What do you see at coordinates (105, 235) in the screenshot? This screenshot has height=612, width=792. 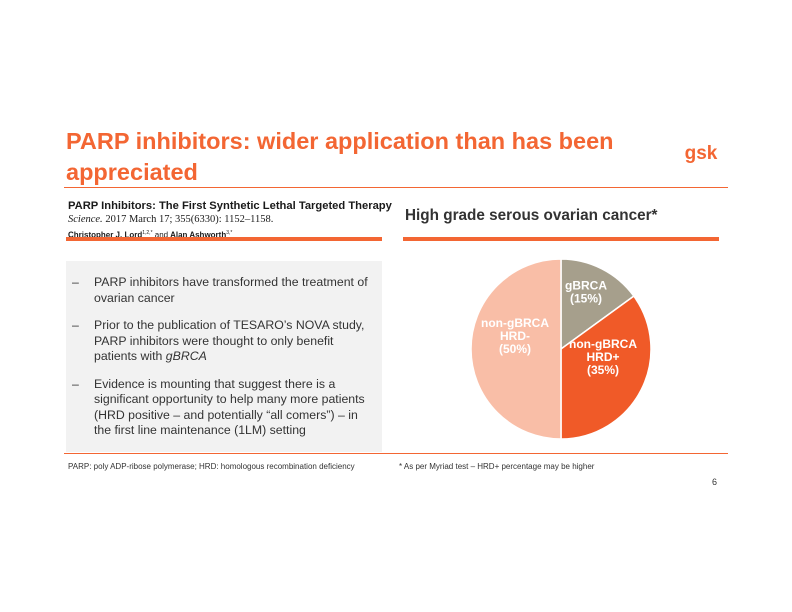 I see `author-1: Christopher J. Lord` at bounding box center [105, 235].